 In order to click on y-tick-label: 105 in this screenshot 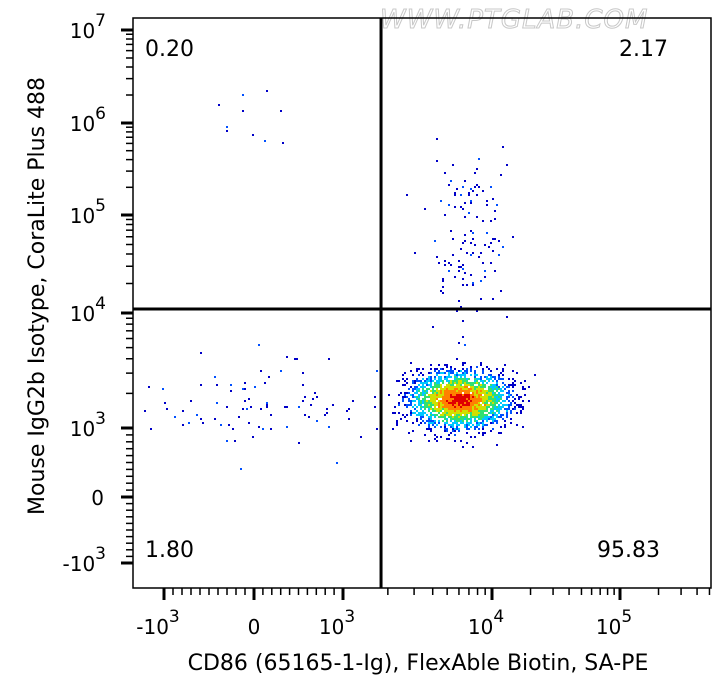, I will do `click(88, 212)`.